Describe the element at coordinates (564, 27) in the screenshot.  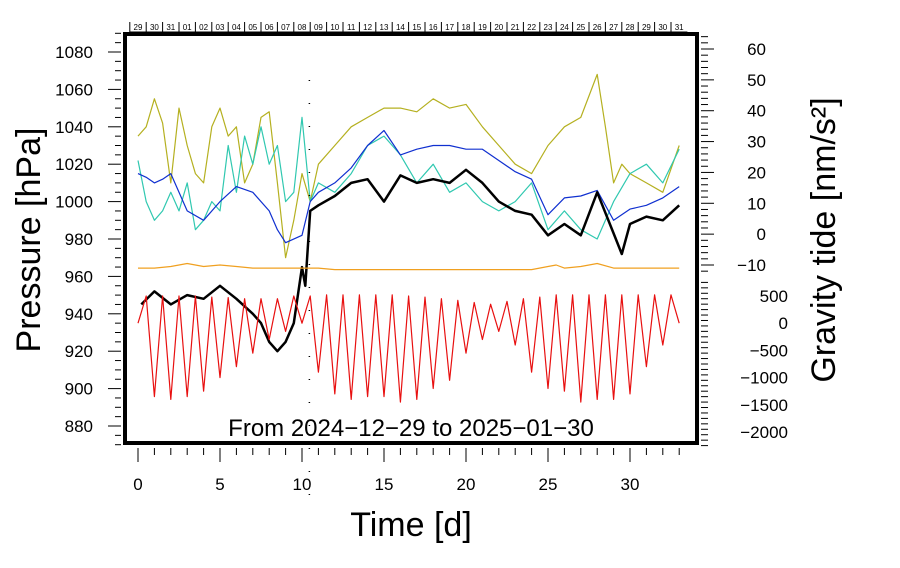
I see `date-label: 24` at that location.